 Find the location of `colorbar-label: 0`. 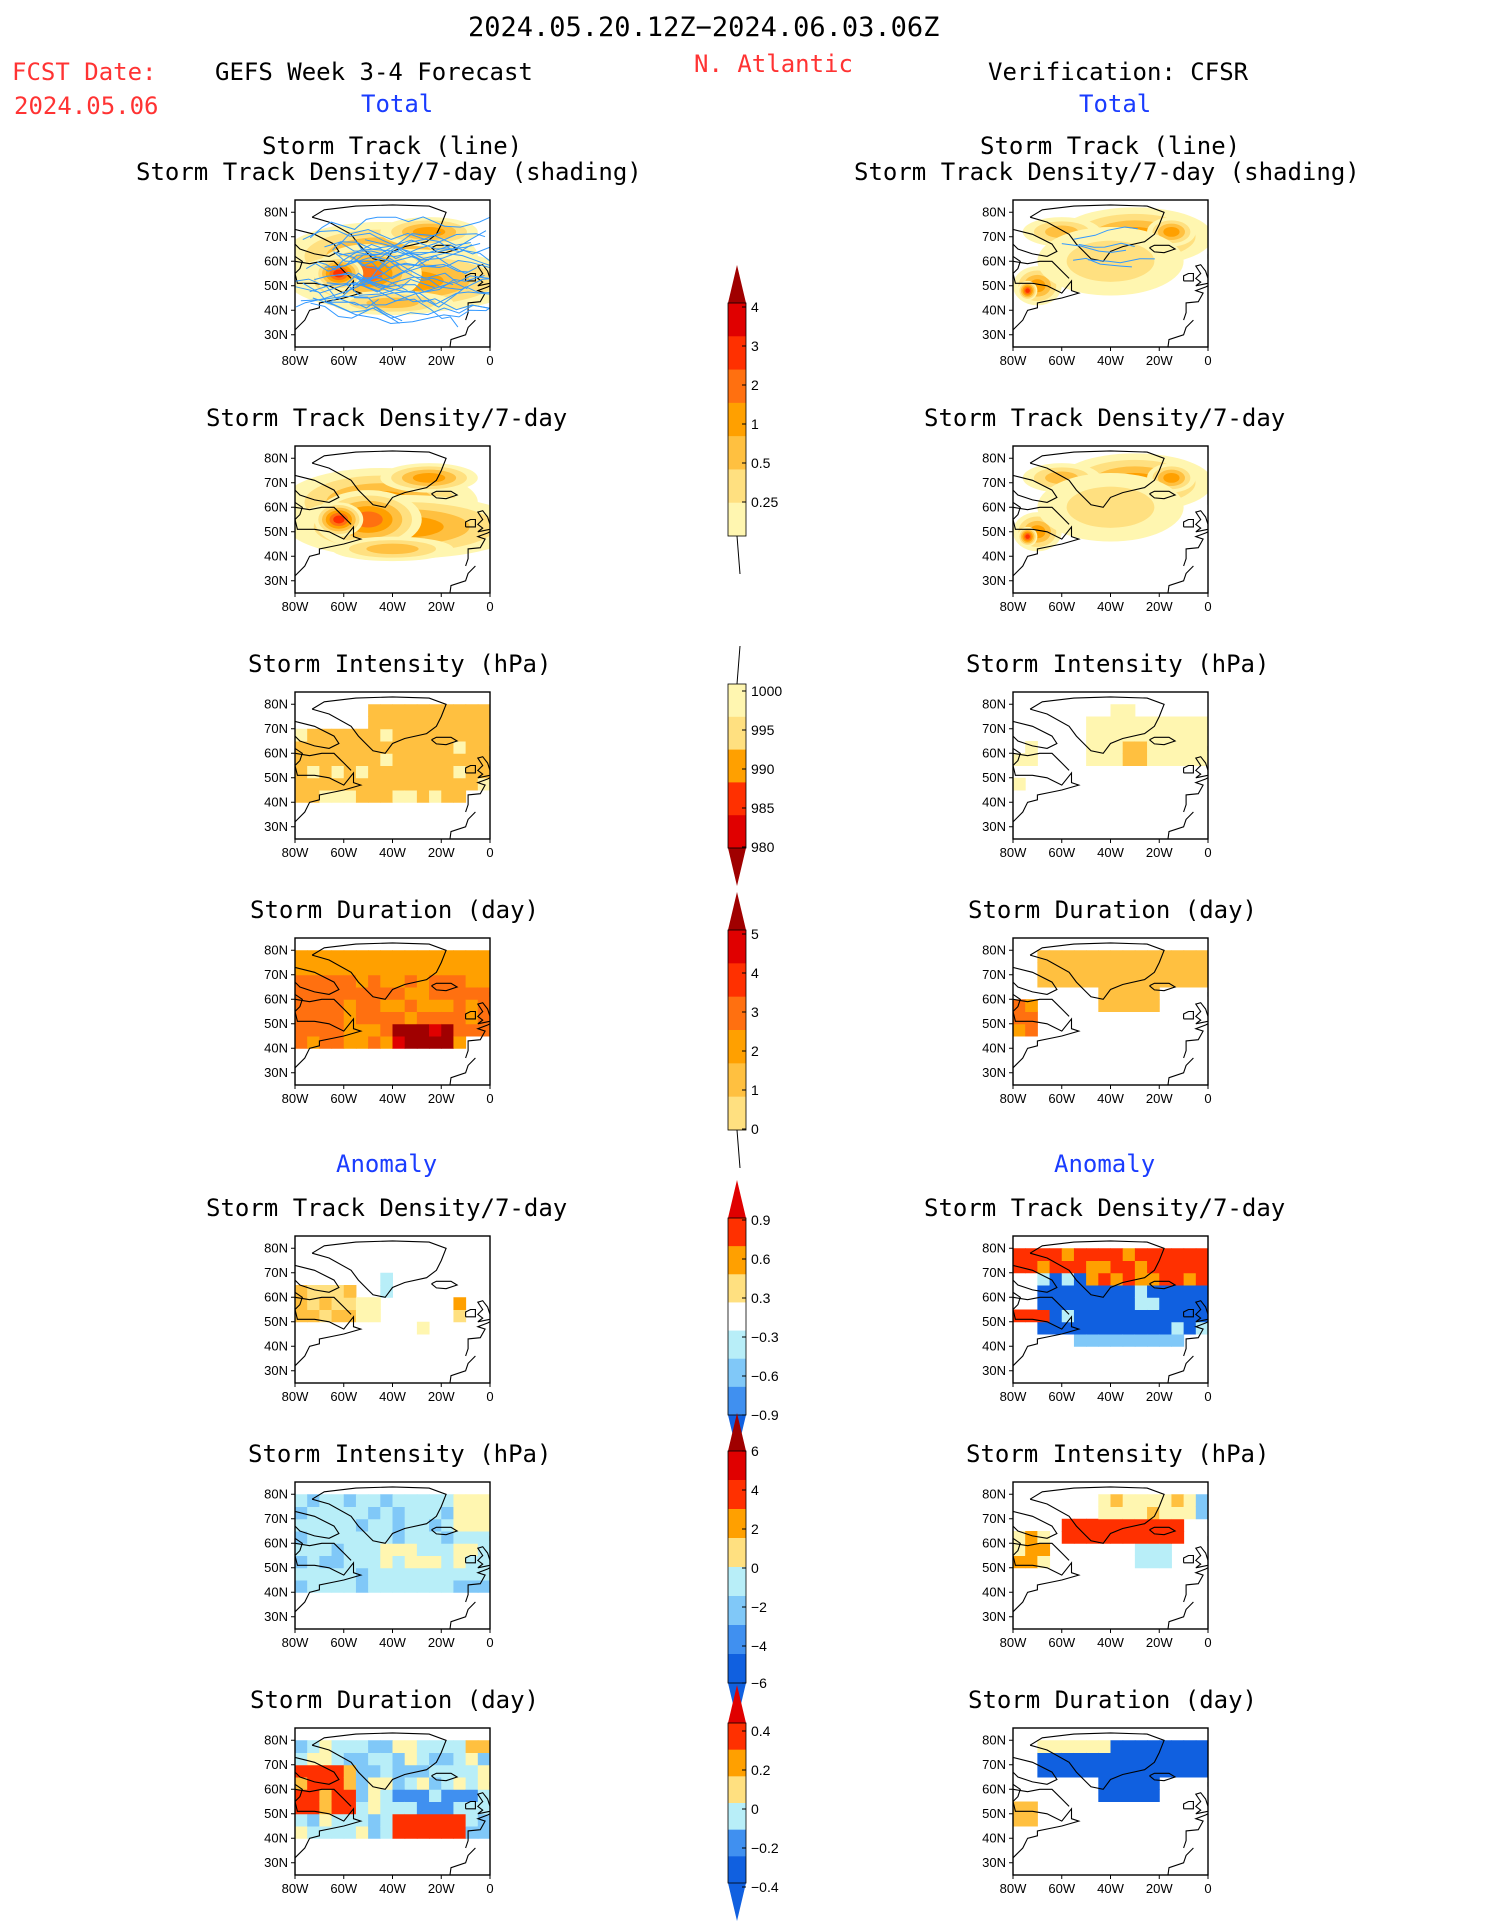

colorbar-label: 0 is located at coordinates (755, 1809).